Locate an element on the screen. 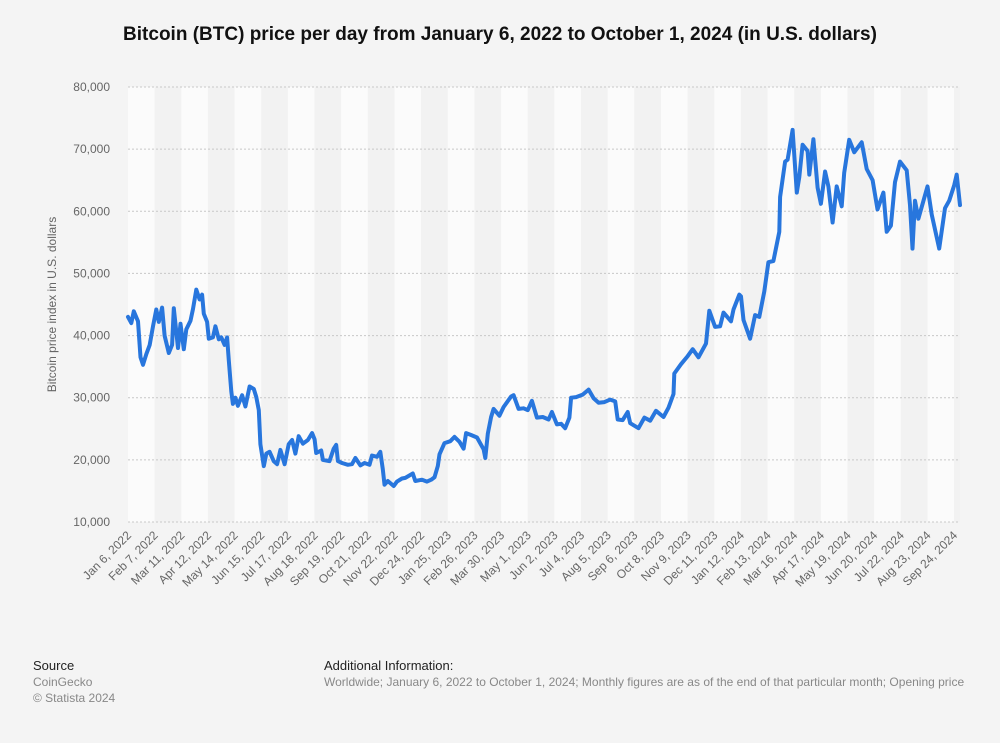 The image size is (1000, 743). info-heading: Additional Information: is located at coordinates (389, 665).